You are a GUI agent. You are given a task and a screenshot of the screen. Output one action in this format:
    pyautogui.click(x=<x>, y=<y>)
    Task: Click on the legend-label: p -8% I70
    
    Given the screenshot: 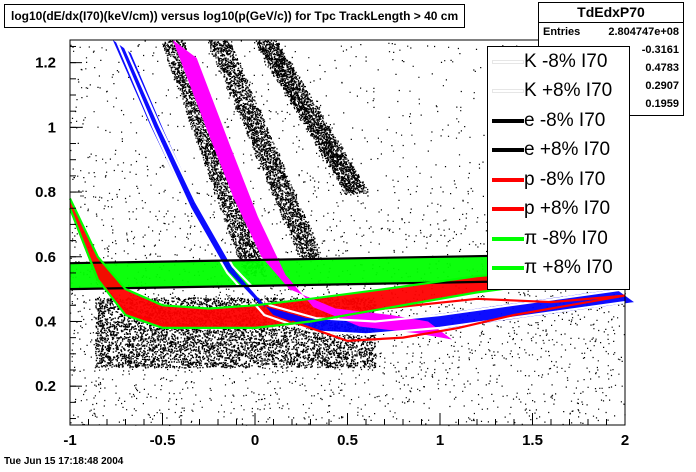 What is the action you would take?
    pyautogui.click(x=565, y=179)
    